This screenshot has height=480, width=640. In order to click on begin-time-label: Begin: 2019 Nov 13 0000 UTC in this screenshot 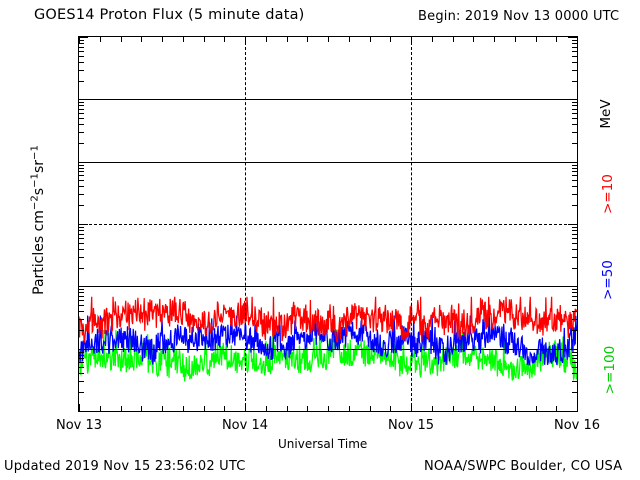, I will do `click(519, 16)`.